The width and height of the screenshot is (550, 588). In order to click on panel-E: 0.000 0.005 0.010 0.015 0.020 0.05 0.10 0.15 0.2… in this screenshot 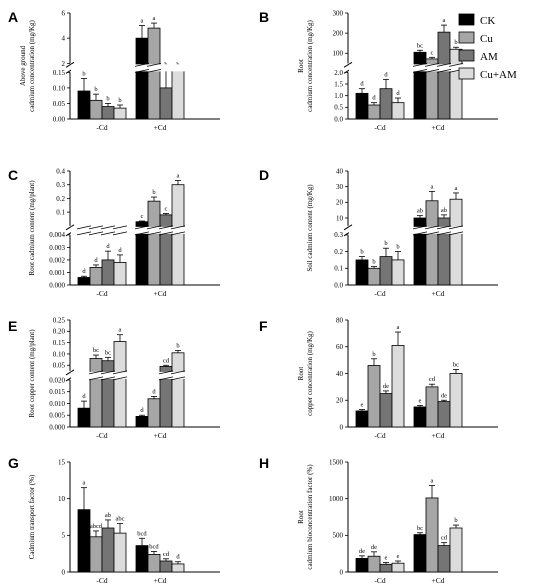, I will do `click(114, 378)`.